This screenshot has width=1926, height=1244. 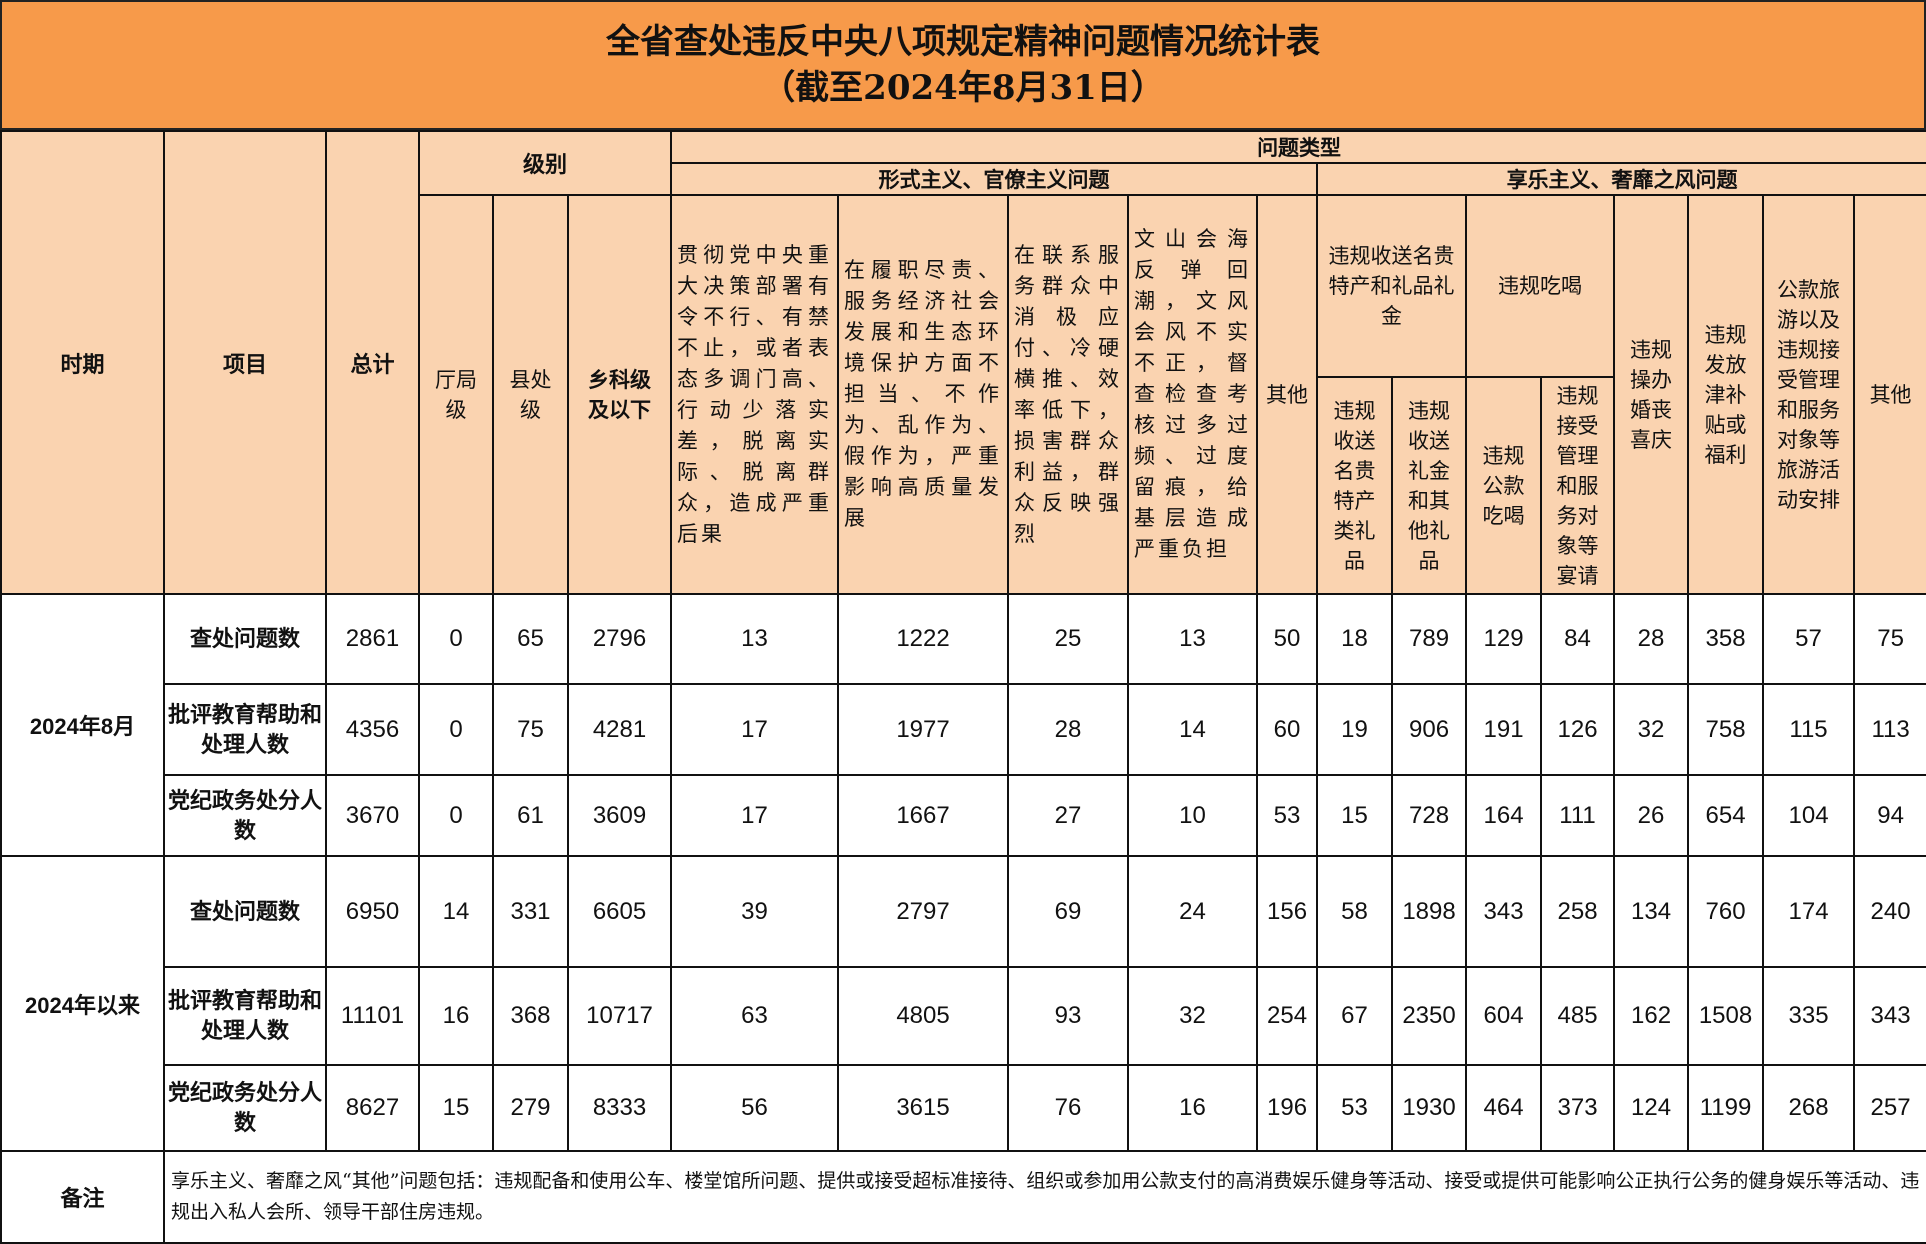 What do you see at coordinates (456, 729) in the screenshot?
I see `data-cell: 0` at bounding box center [456, 729].